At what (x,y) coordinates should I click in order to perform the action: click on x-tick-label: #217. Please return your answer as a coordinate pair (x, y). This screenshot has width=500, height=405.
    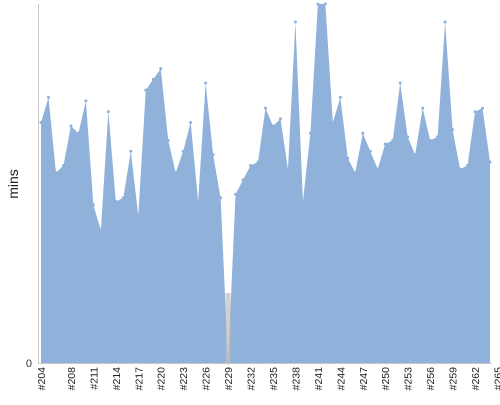
    Looking at the image, I should click on (139, 379).